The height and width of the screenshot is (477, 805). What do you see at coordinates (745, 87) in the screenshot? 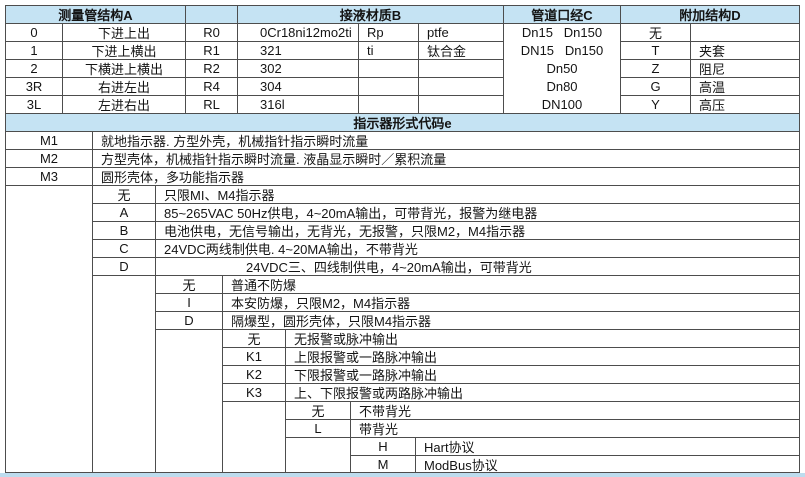
I see `extra-desc: 高温` at bounding box center [745, 87].